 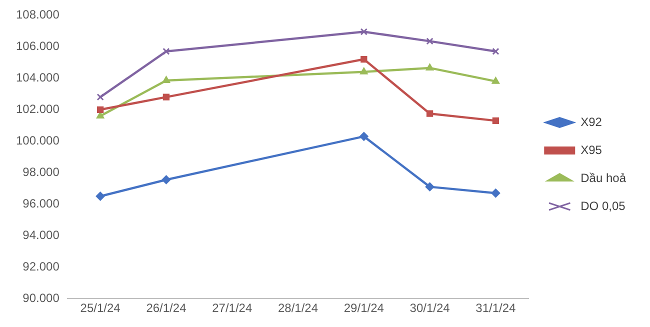 What do you see at coordinates (41, 266) in the screenshot?
I see `y-tick-label: 92.000` at bounding box center [41, 266].